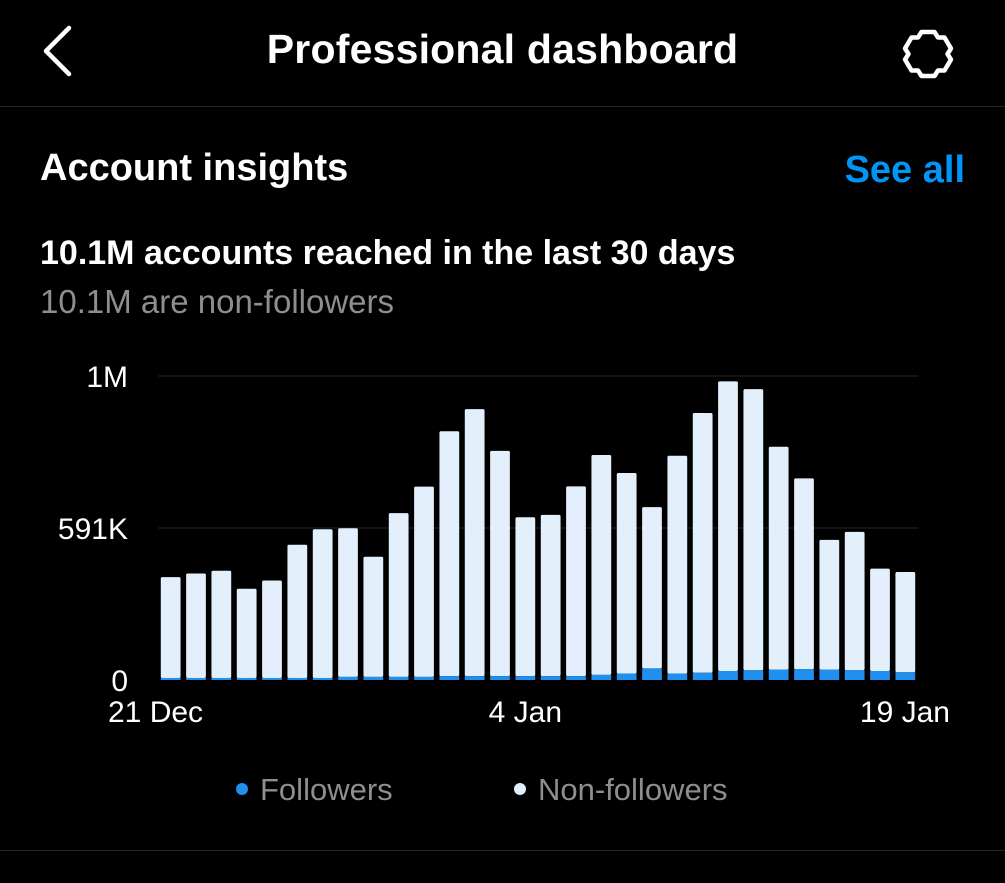 This screenshot has width=1005, height=883. I want to click on x-axis-labels: 21 Dec 4 Jan 19 Jan, so click(529, 712).